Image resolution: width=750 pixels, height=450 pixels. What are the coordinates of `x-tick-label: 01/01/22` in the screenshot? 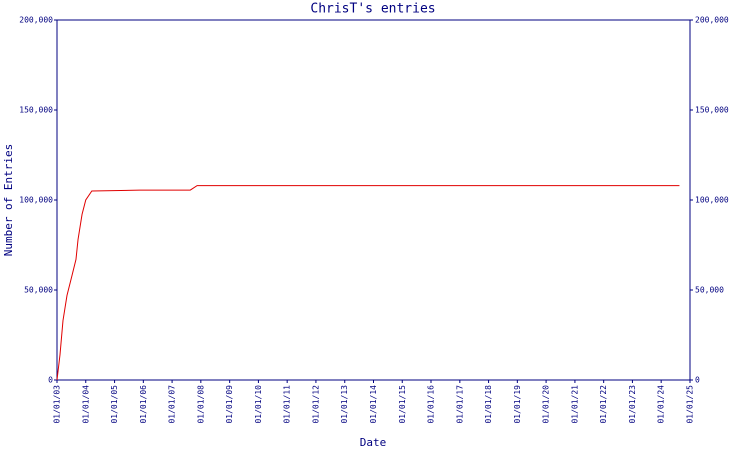 It's located at (603, 404).